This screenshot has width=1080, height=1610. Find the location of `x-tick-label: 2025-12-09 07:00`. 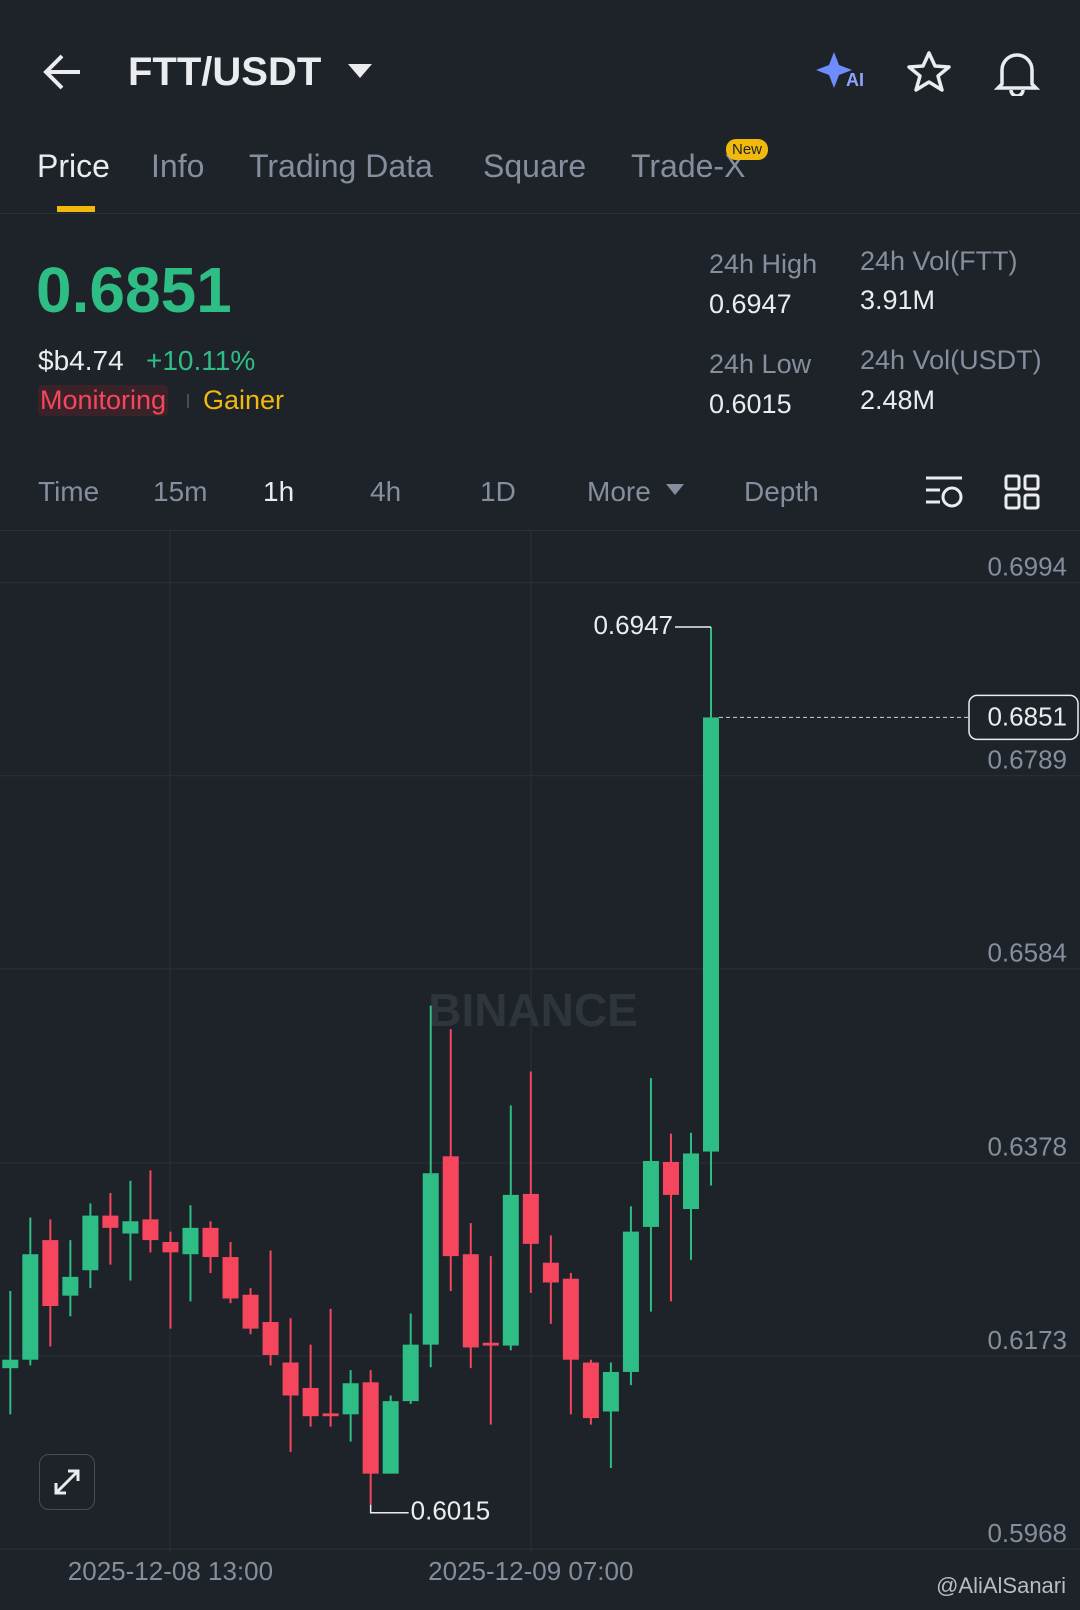

x-tick-label: 2025-12-09 07:00 is located at coordinates (530, 1571).